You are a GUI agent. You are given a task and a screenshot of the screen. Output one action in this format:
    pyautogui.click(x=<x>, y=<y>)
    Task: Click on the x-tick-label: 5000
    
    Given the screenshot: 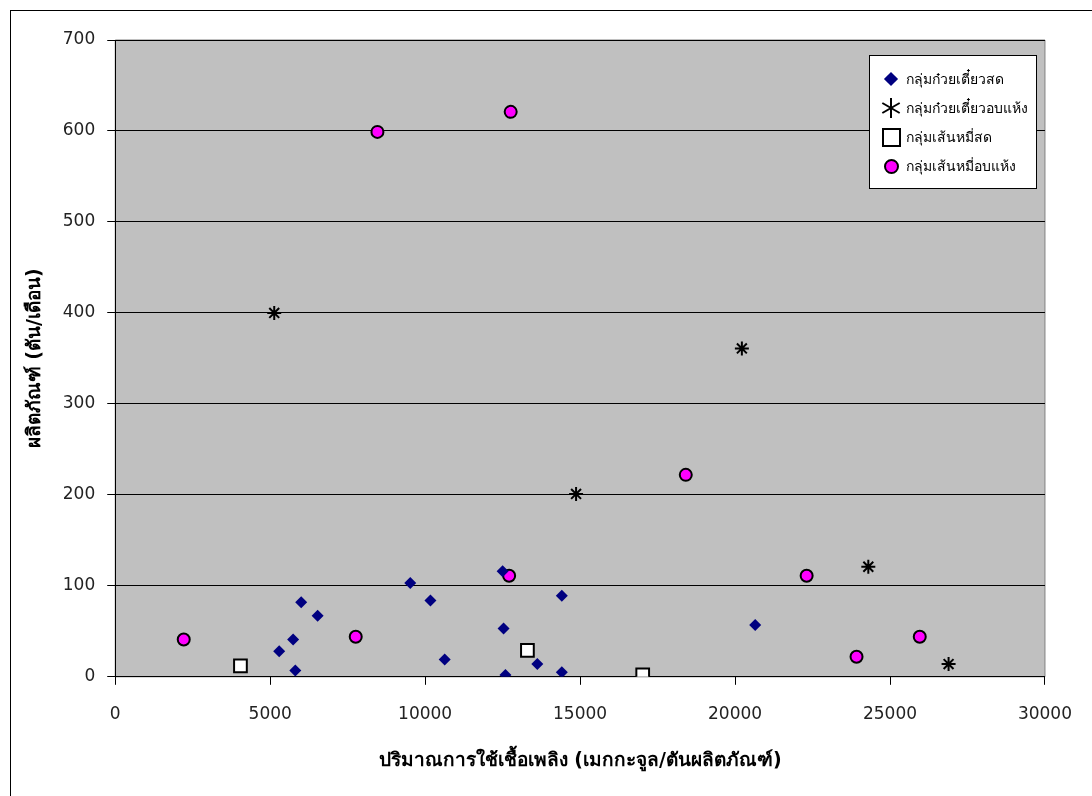 What is the action you would take?
    pyautogui.click(x=270, y=713)
    